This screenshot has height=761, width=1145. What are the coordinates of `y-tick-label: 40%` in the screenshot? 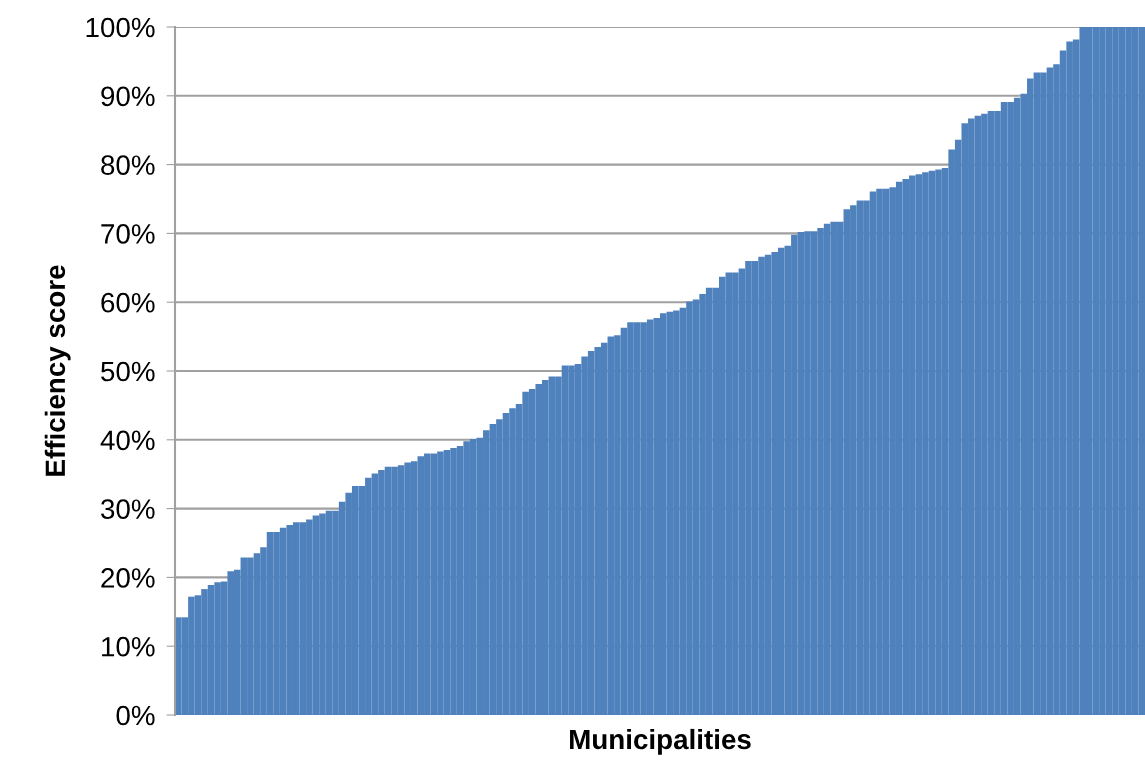 It's located at (127, 440).